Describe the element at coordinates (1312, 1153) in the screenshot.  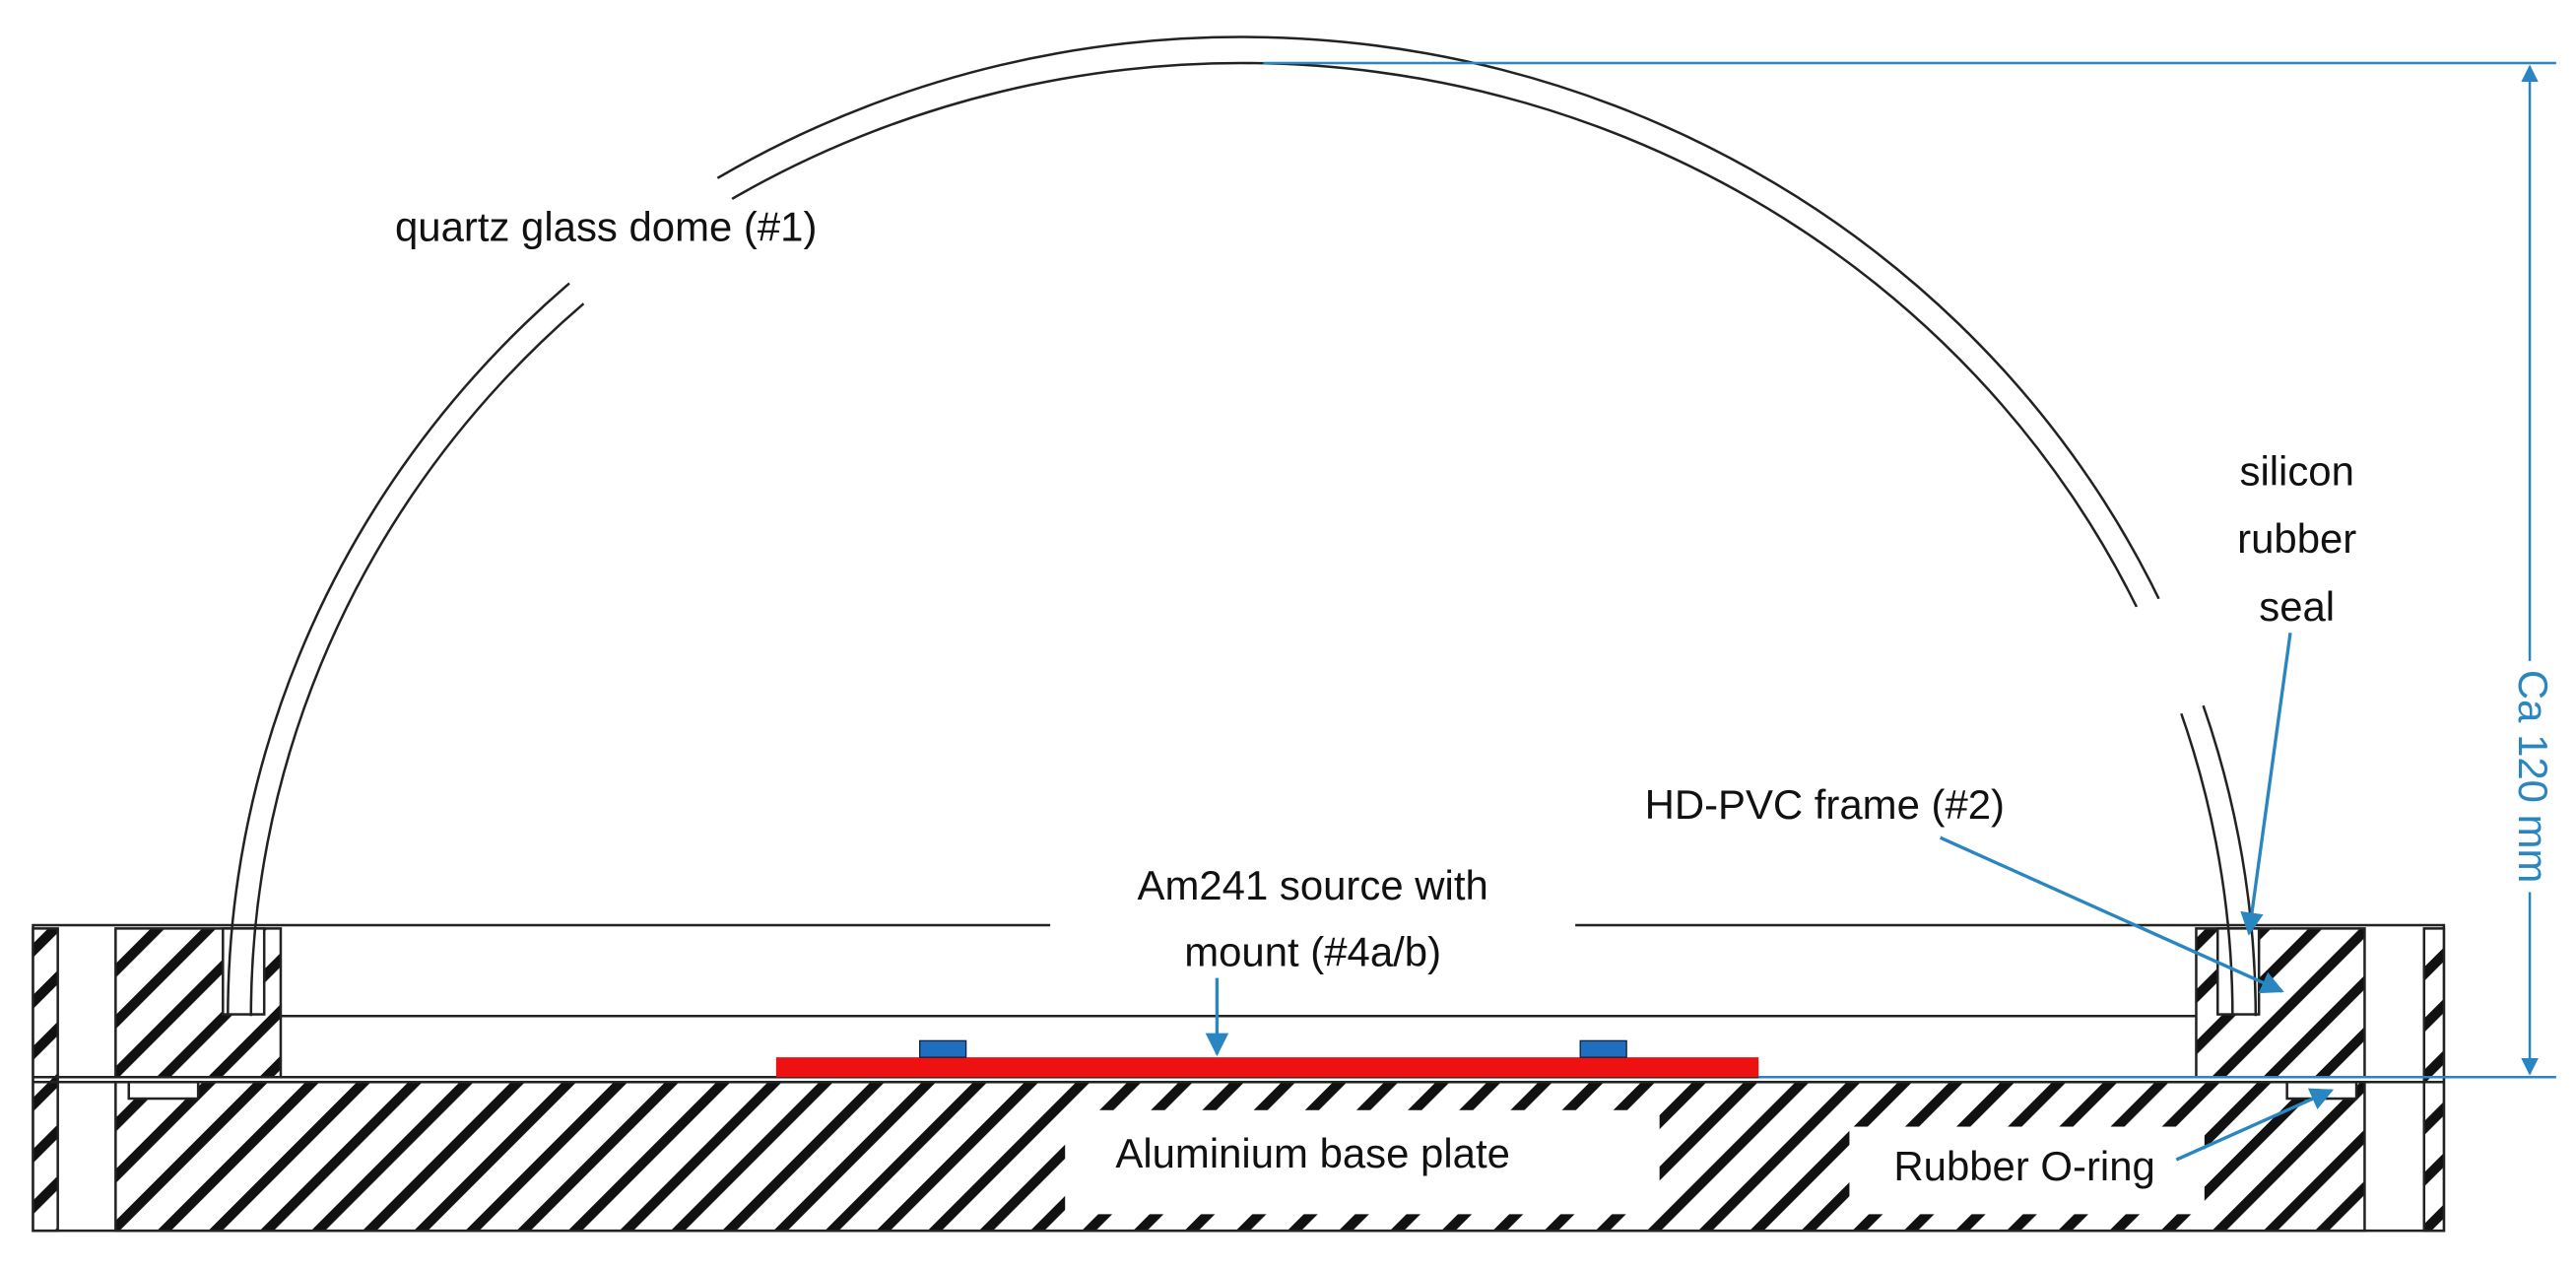
I see `label: Aluminium base plate` at that location.